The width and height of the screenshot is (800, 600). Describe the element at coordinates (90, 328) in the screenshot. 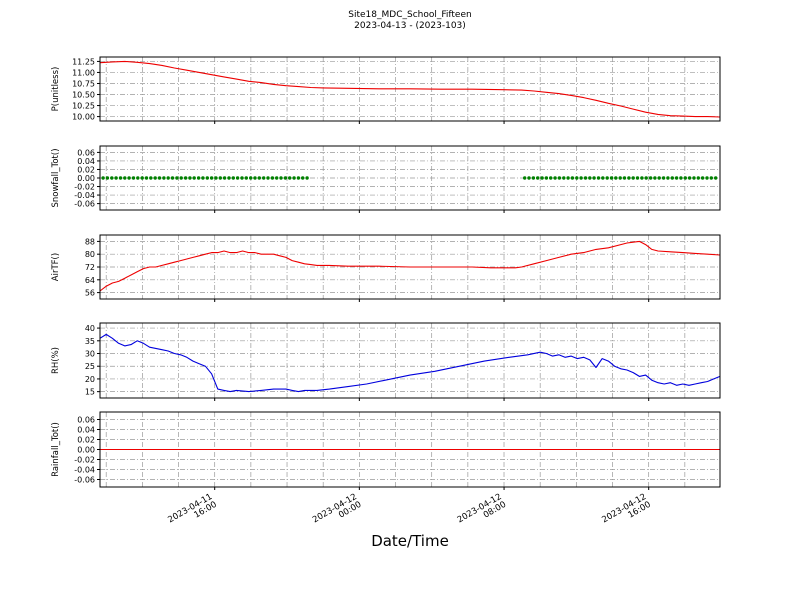

I see `y-tick-label: 40` at that location.